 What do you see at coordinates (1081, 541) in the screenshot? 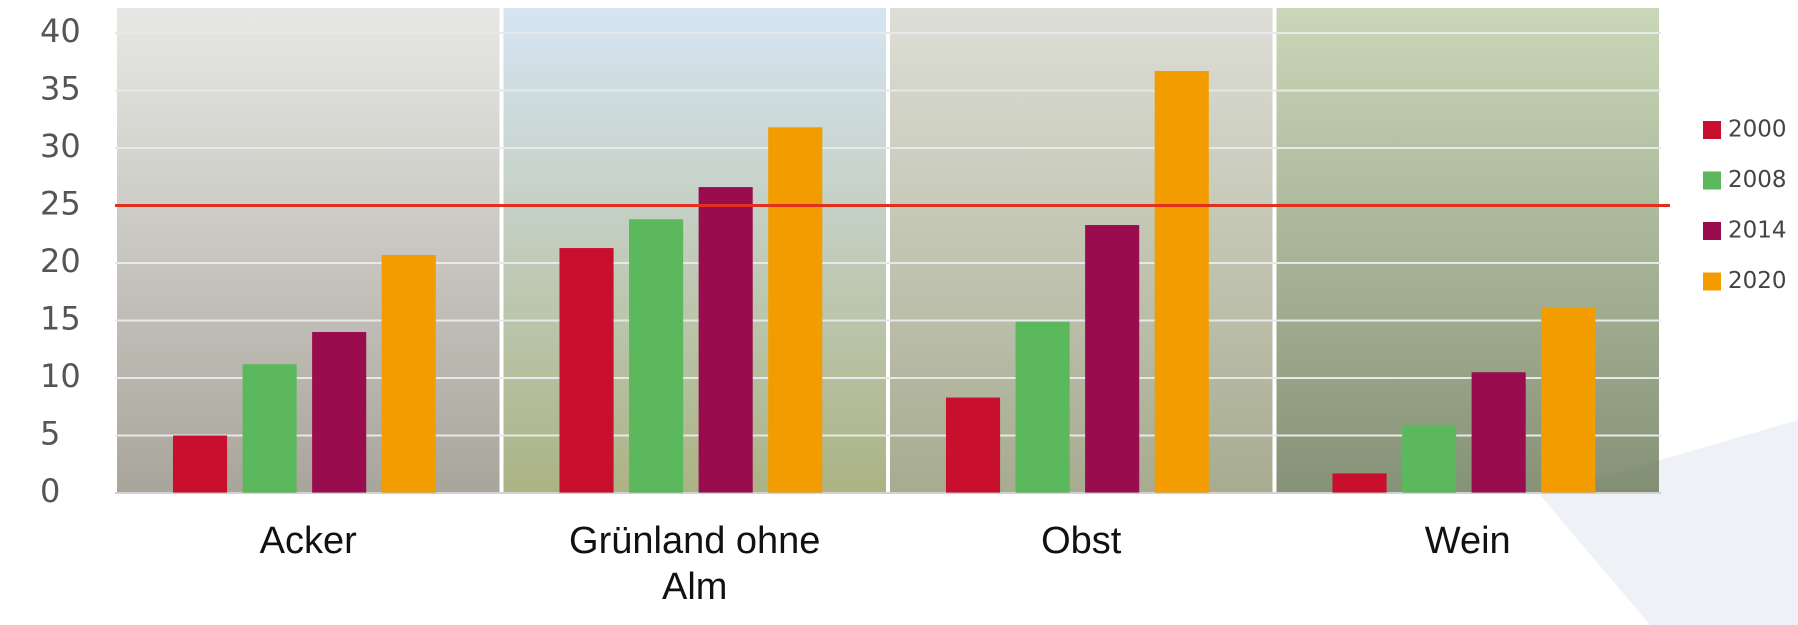
I see `x-tick-label: Obst` at bounding box center [1081, 541].